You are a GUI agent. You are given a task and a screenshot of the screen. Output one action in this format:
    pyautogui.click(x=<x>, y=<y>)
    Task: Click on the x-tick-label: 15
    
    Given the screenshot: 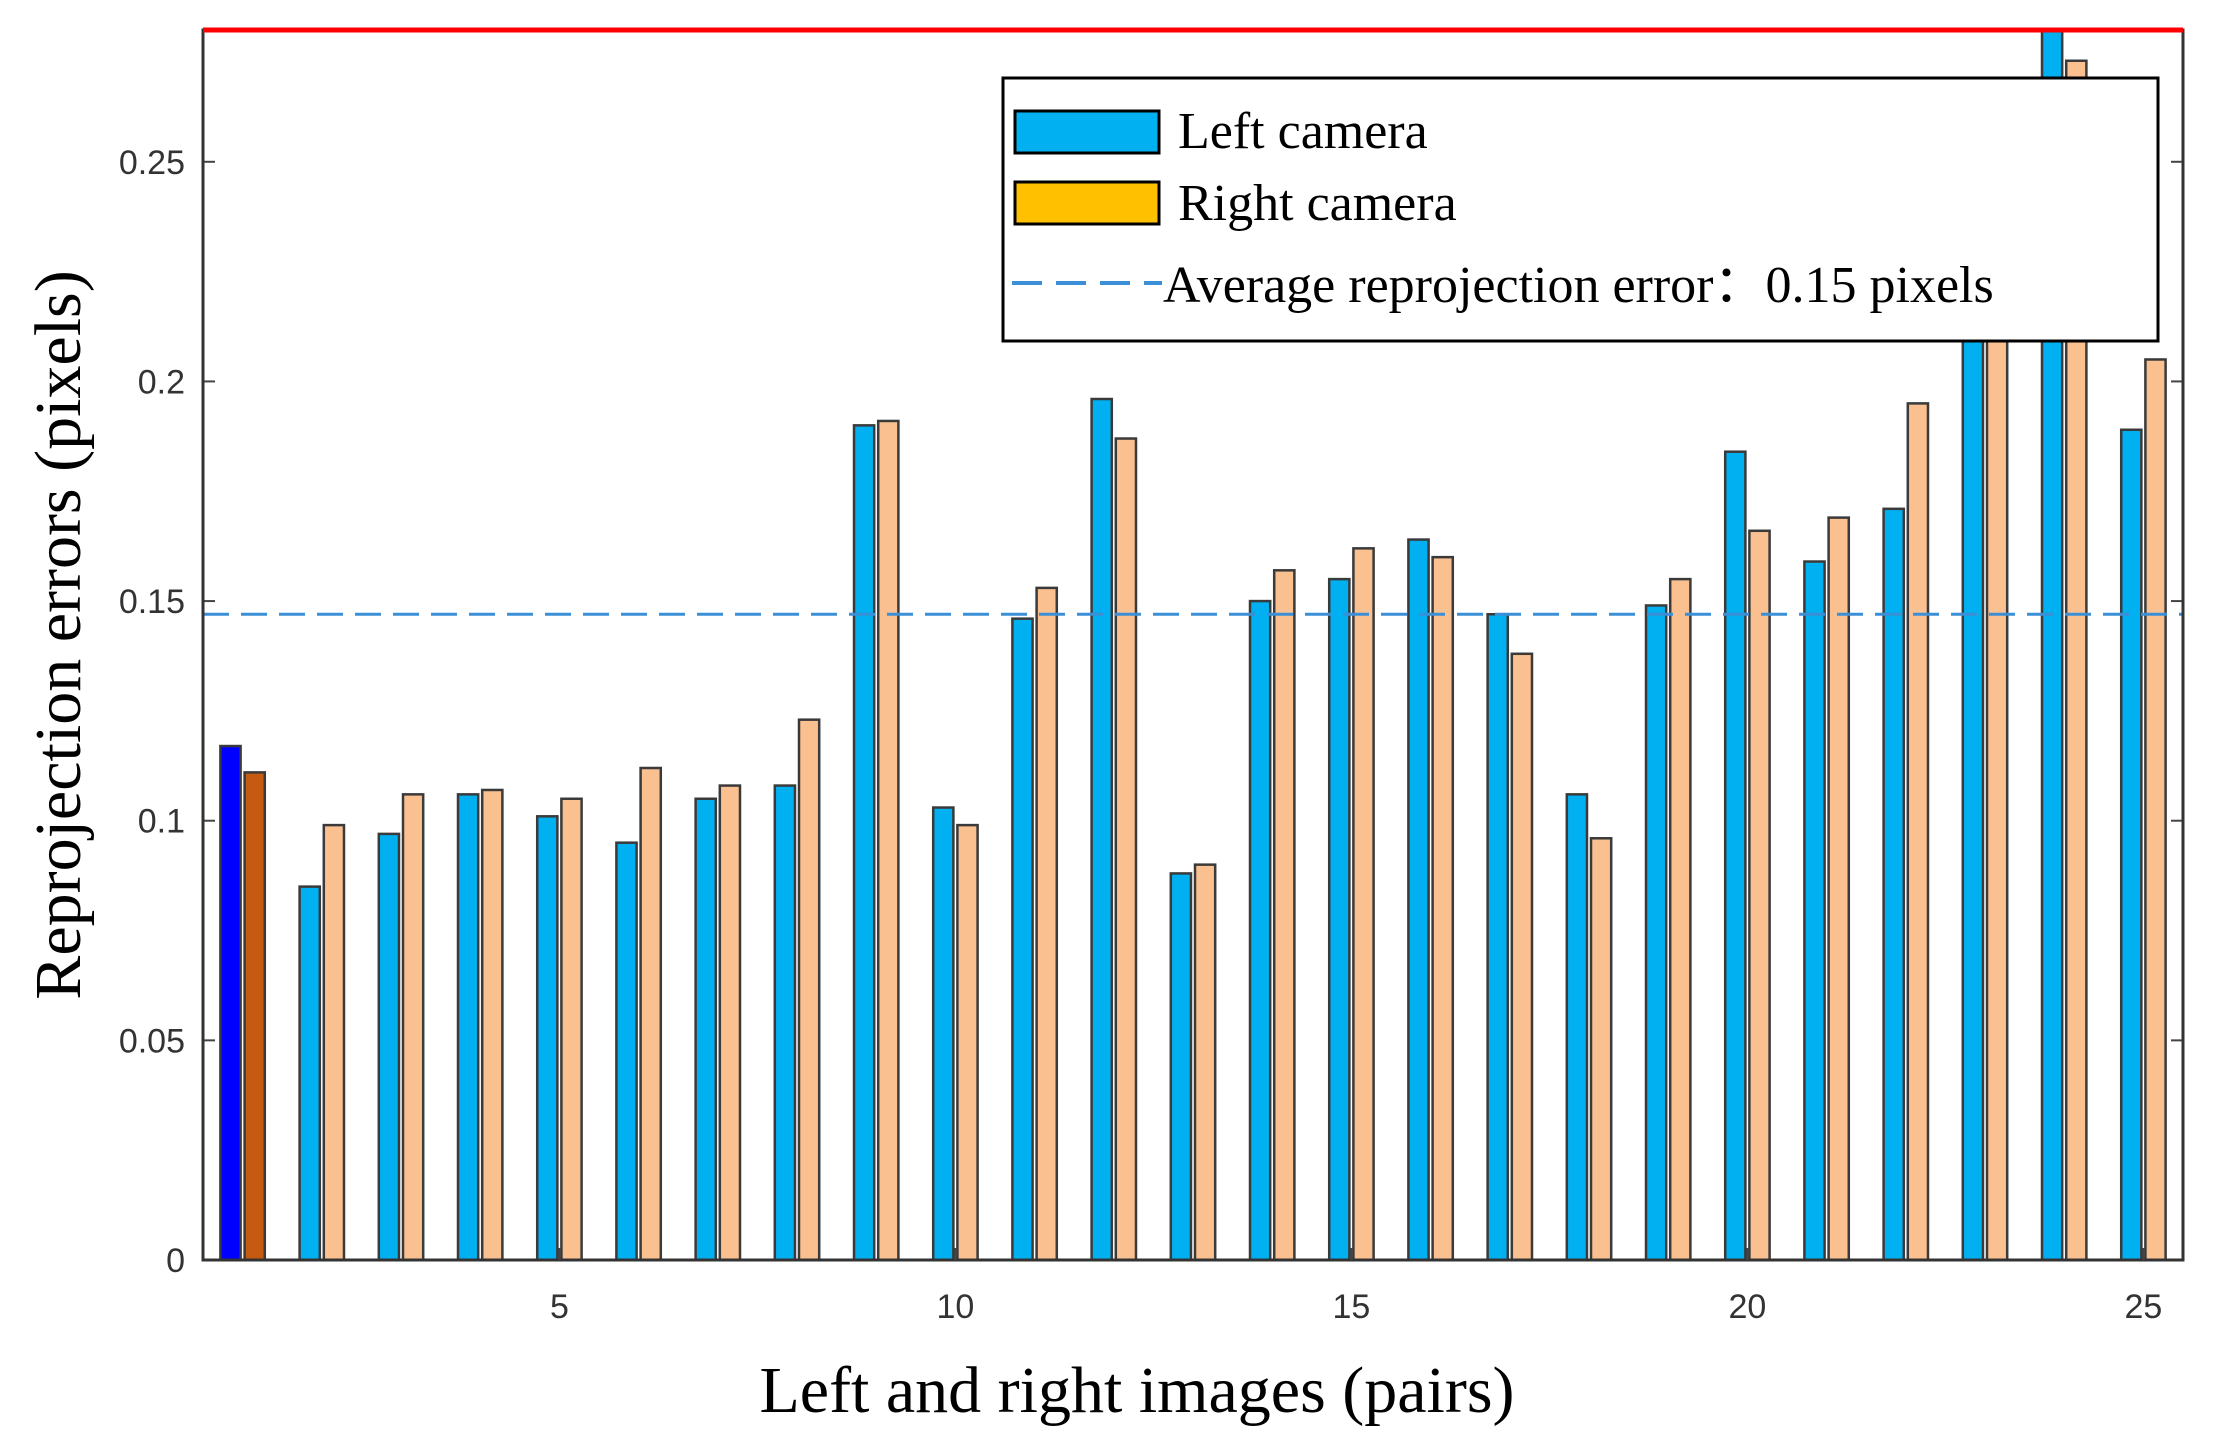 What is the action you would take?
    pyautogui.click(x=1351, y=1307)
    